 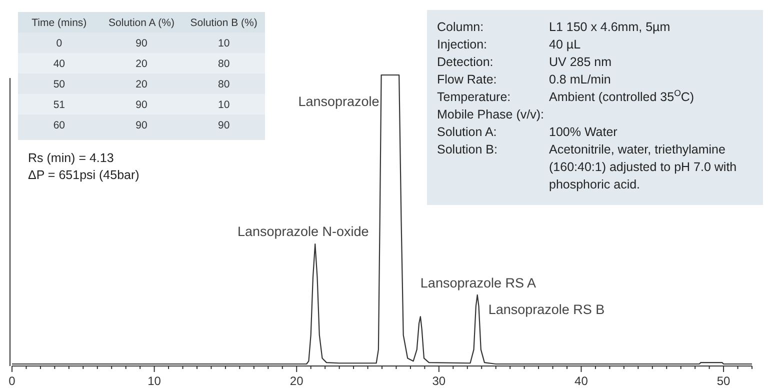 I want to click on text: 40 µL, so click(x=565, y=45).